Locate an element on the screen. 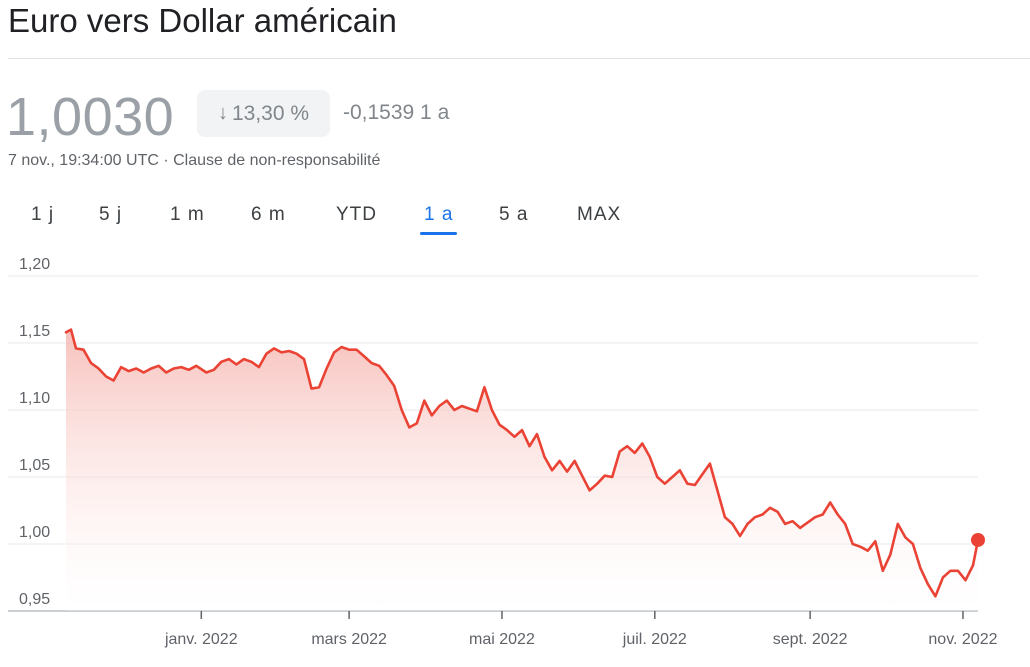 This screenshot has height=667, width=1030. y-tick-label: 0,95 is located at coordinates (34, 599).